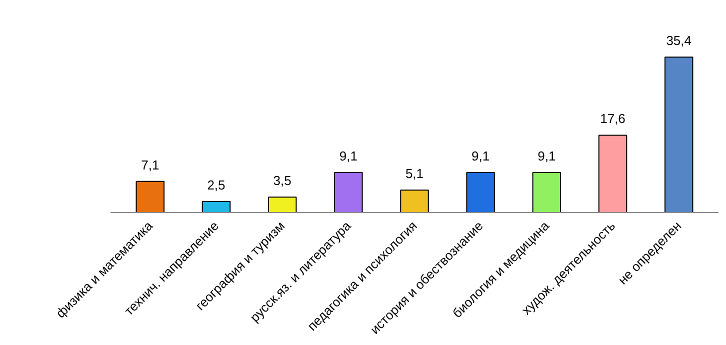 The width and height of the screenshot is (726, 345). I want to click on data-label: 17,6, so click(613, 118).